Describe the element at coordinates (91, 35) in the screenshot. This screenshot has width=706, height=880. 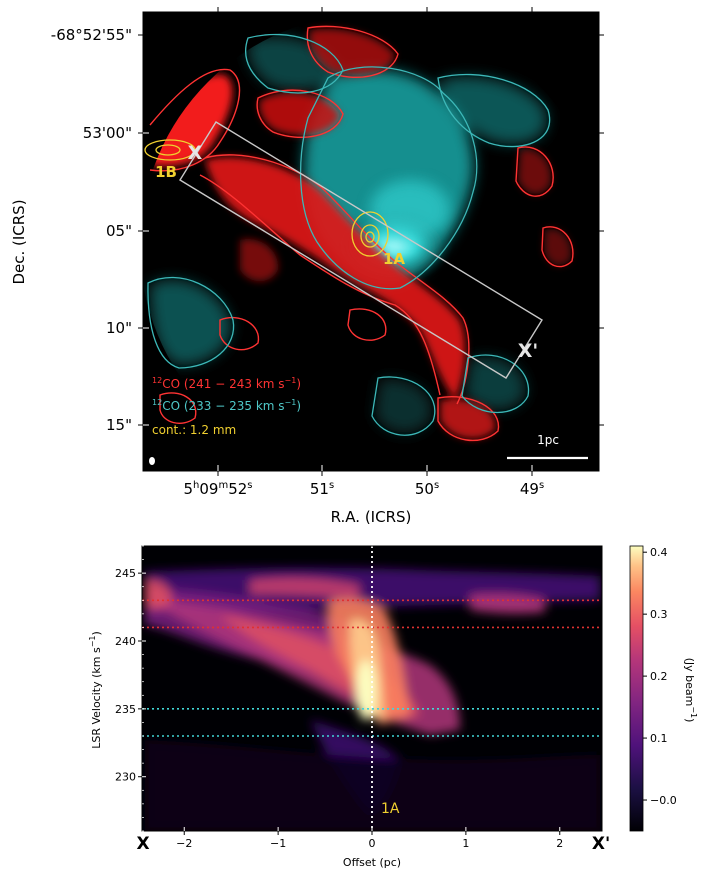
I see `dec-tick-1: -68°52'55"` at that location.